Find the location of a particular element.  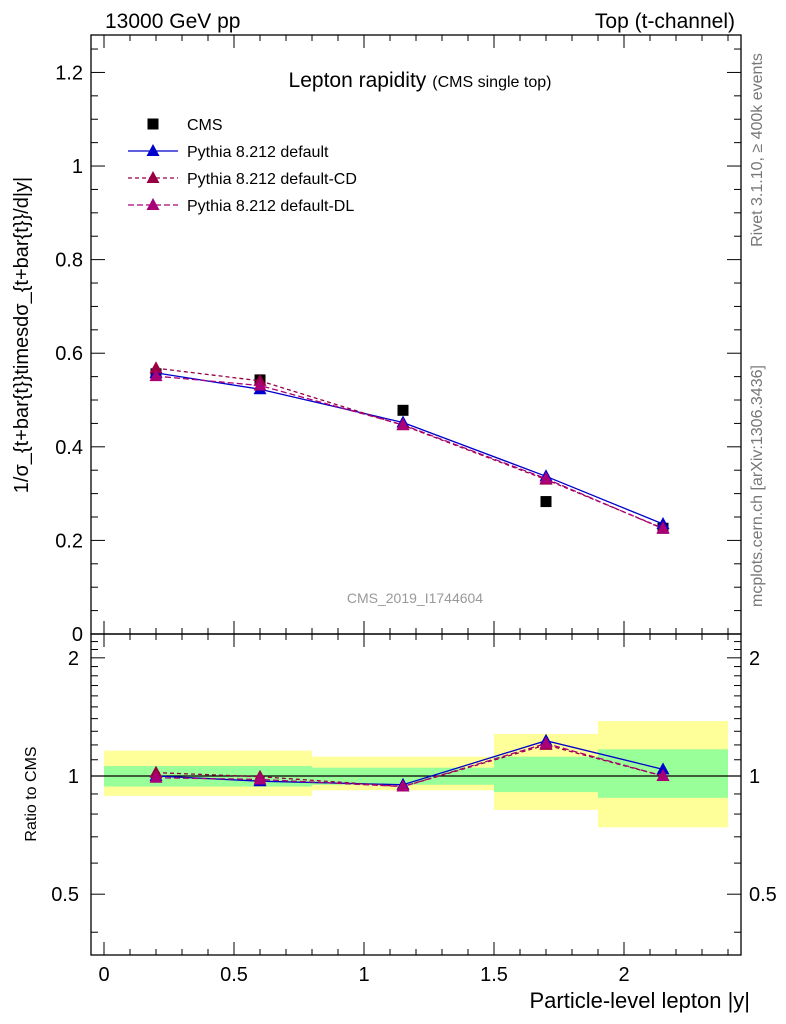

x-tick-label: 1.5 is located at coordinates (494, 975).